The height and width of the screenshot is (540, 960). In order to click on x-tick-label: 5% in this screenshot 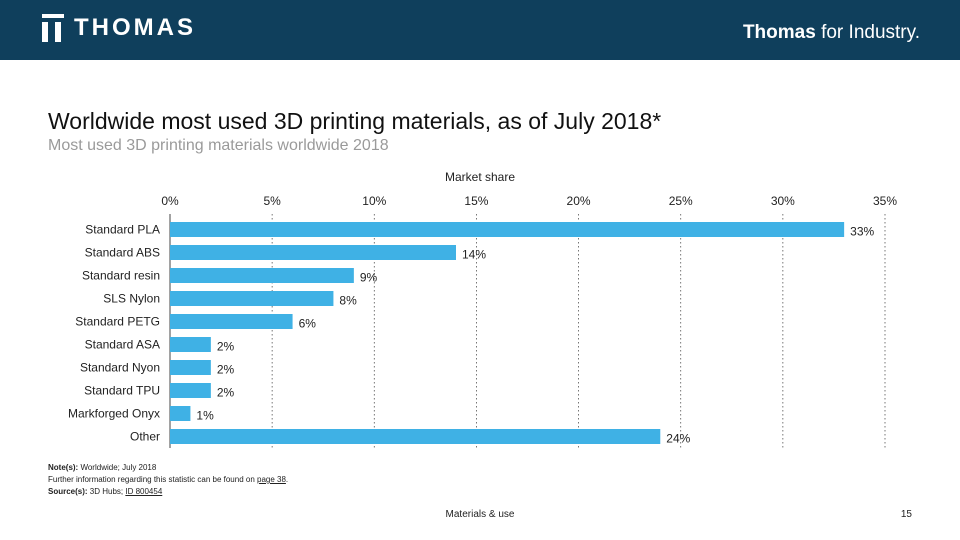, I will do `click(272, 201)`.